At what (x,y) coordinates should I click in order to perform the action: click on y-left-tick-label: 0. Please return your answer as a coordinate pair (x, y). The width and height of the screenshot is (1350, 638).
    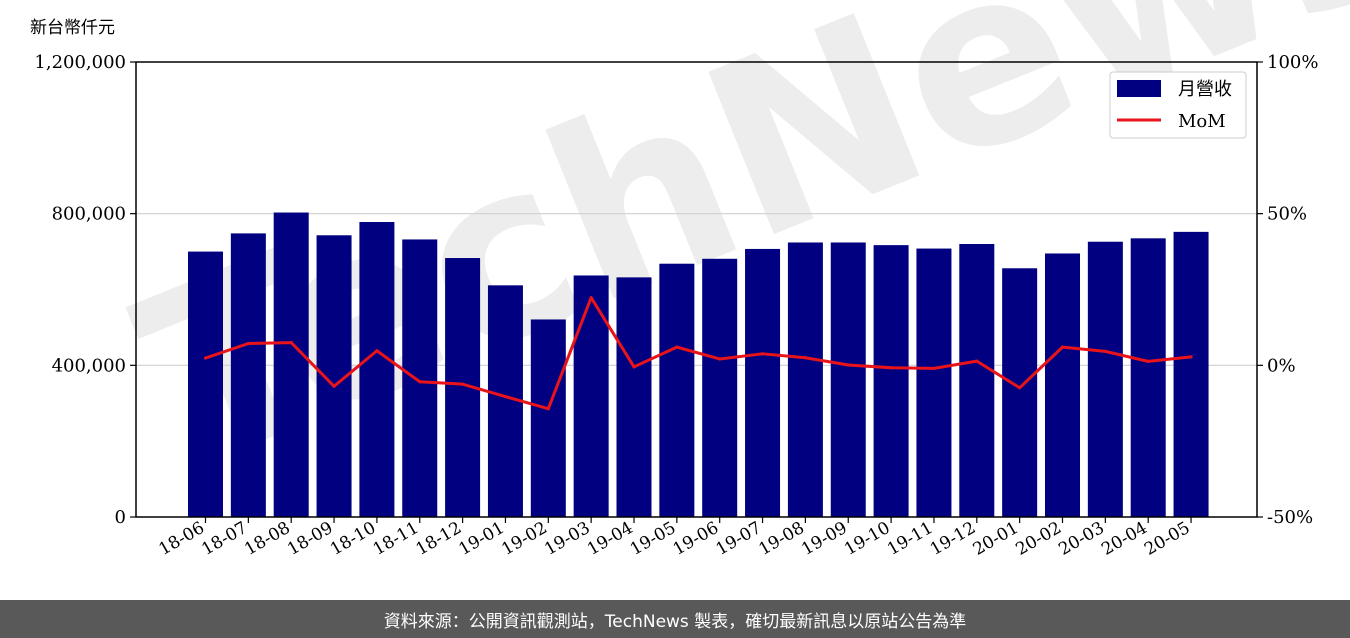
    Looking at the image, I should click on (120, 517).